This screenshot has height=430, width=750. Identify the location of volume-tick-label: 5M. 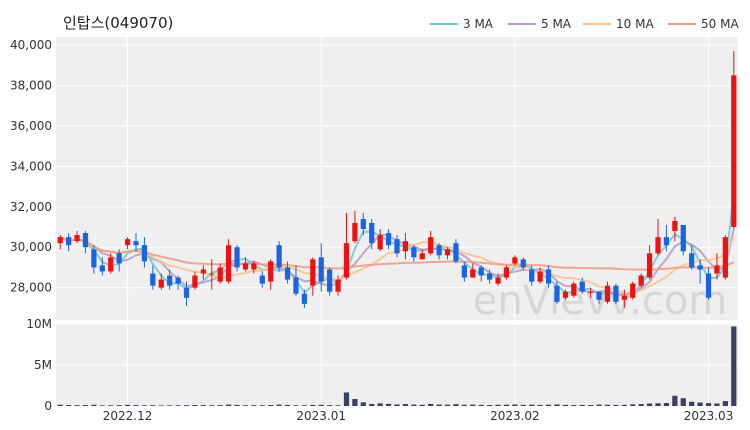
(43, 365).